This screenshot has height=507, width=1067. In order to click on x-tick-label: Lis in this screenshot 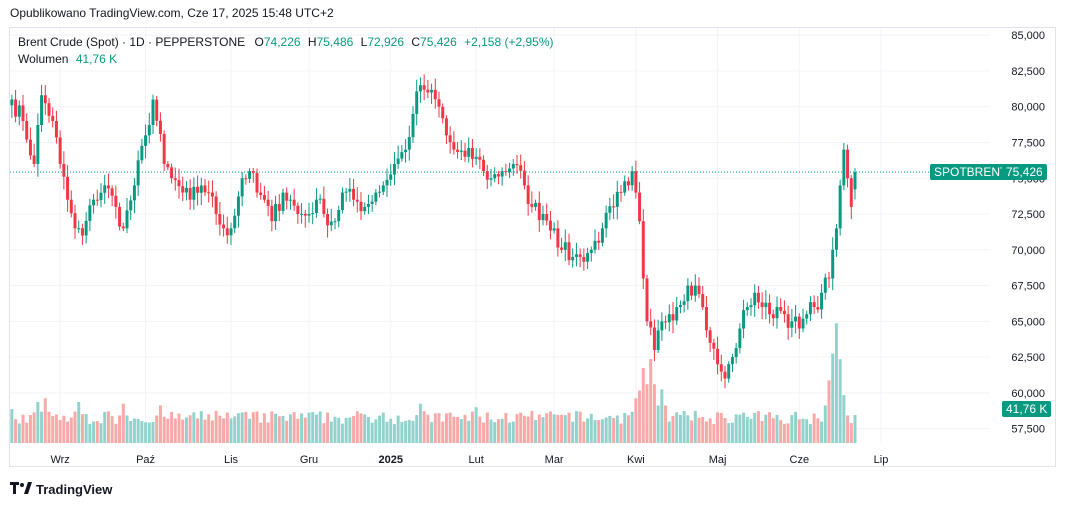, I will do `click(231, 460)`.